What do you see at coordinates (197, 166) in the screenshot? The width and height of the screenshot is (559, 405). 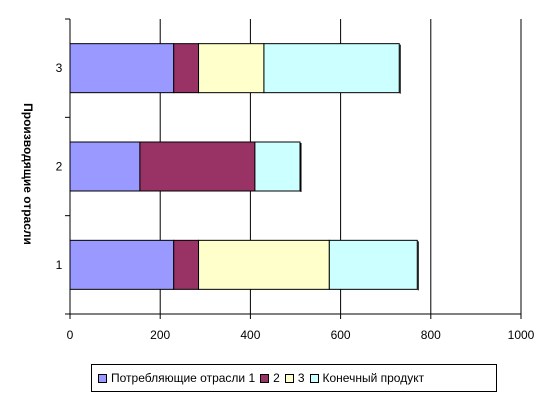 I see `bar-cat2-series2` at bounding box center [197, 166].